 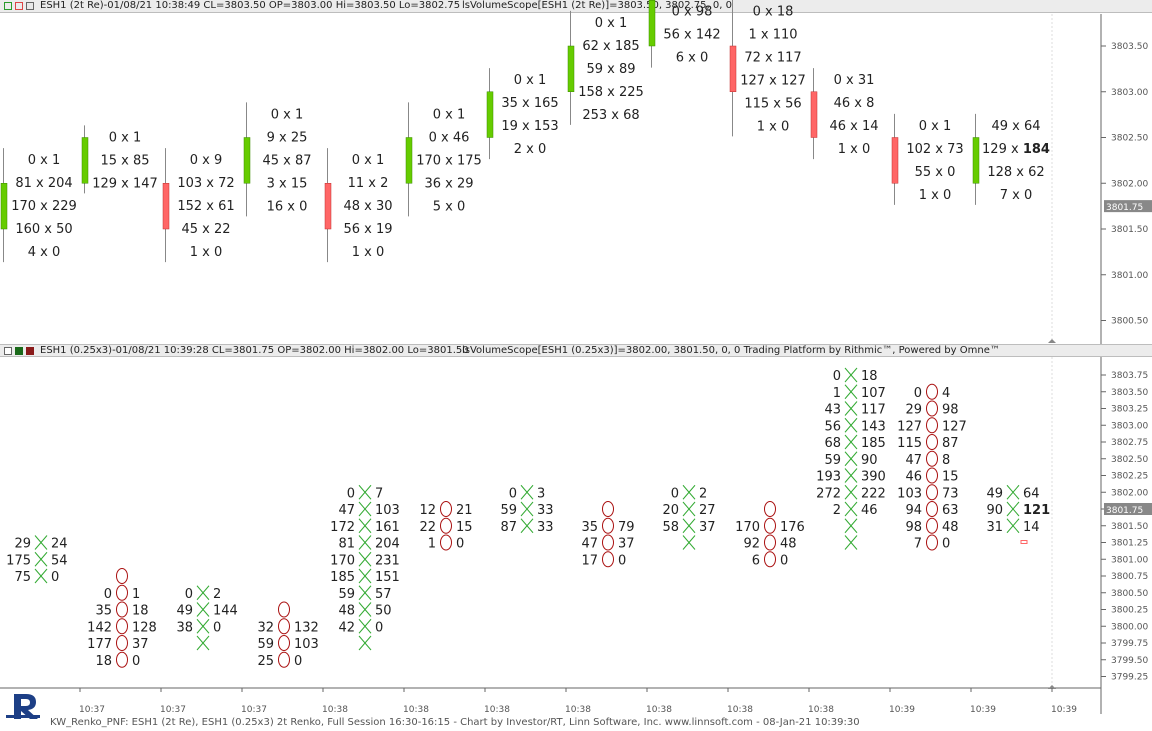 I want to click on bottom-last-price-tag, so click(x=1128, y=509).